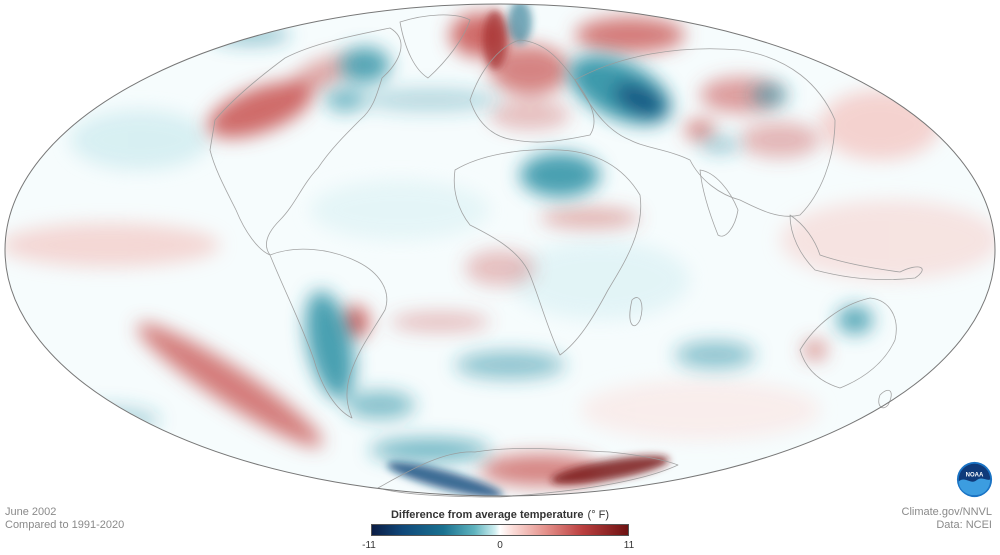  I want to click on australia-outline, so click(848, 343).